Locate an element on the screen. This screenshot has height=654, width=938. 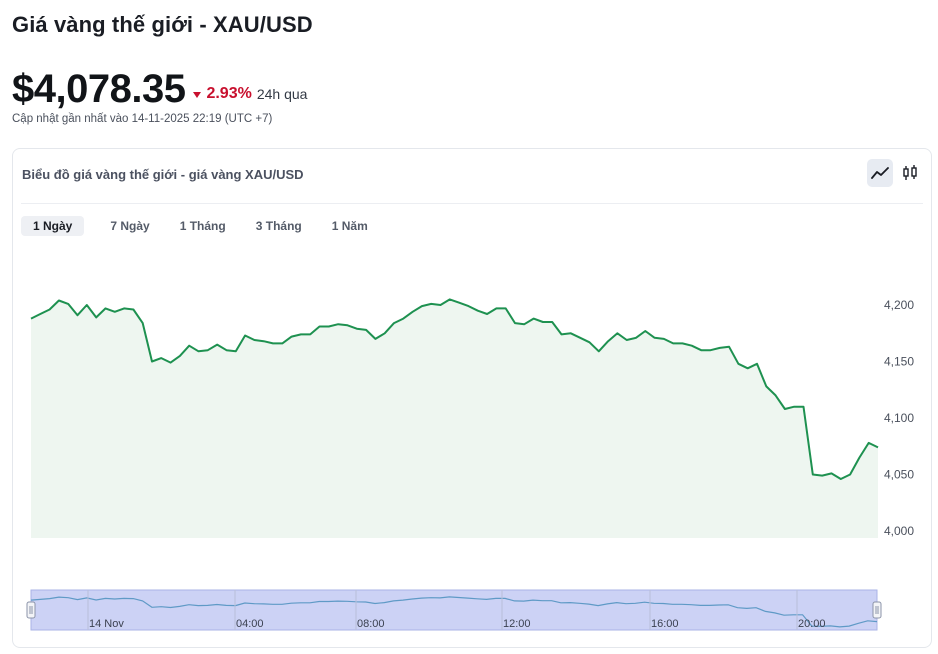
range-tabs: 1 Ngày 7 Ngày 1 Tháng 3 Tháng 1 Năm is located at coordinates (196, 226).